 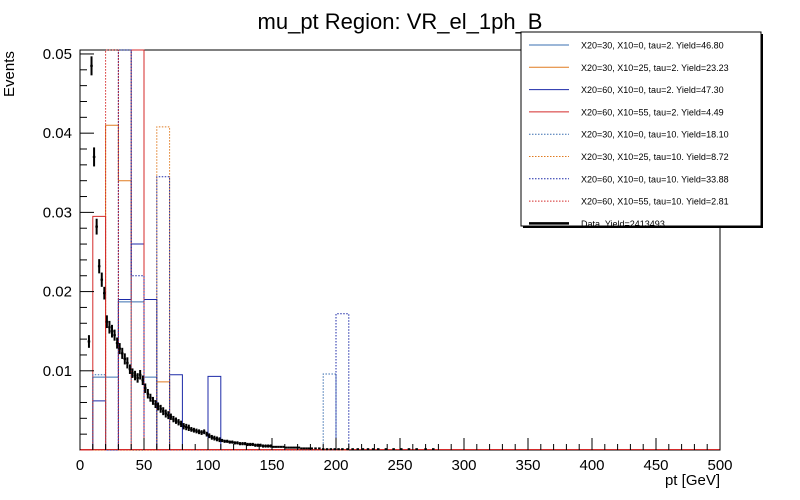 What do you see at coordinates (9, 74) in the screenshot?
I see `y-axis-label: Events` at bounding box center [9, 74].